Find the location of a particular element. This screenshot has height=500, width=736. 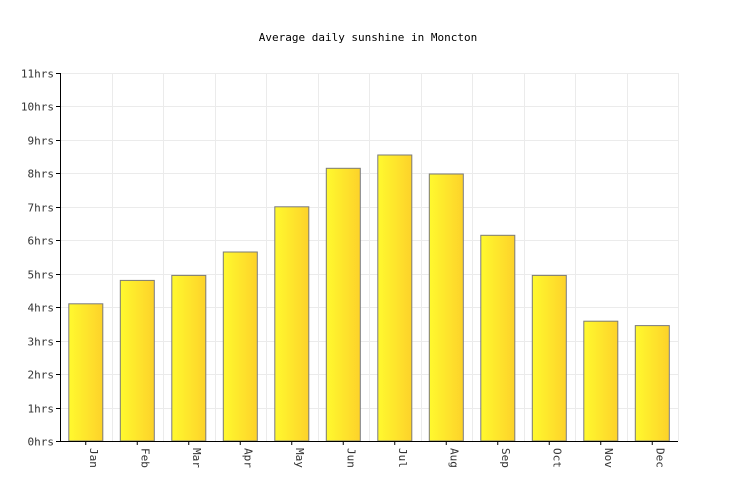

bar-jul is located at coordinates (395, 298).